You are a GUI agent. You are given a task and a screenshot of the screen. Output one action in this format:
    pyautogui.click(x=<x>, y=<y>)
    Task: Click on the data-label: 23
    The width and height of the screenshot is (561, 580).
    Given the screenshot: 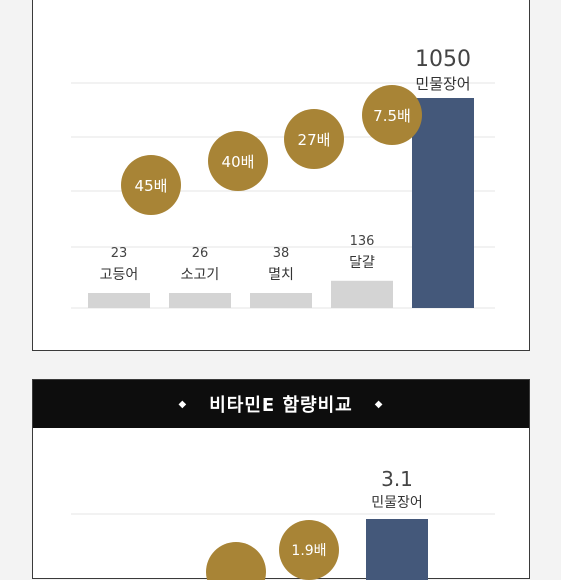 What is the action you would take?
    pyautogui.click(x=119, y=253)
    